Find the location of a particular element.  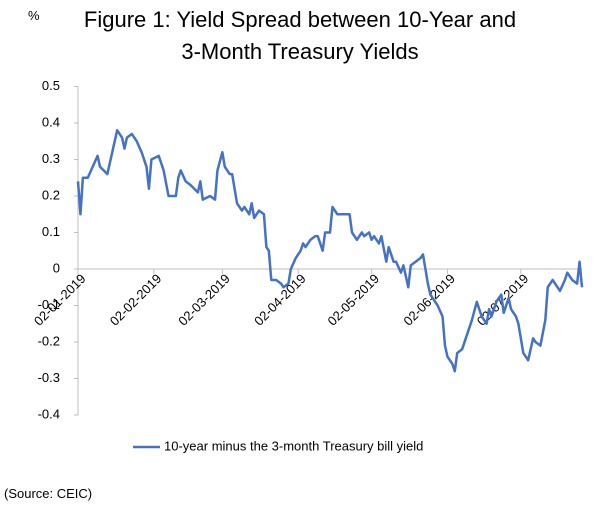

y-unit: % is located at coordinates (34, 15).